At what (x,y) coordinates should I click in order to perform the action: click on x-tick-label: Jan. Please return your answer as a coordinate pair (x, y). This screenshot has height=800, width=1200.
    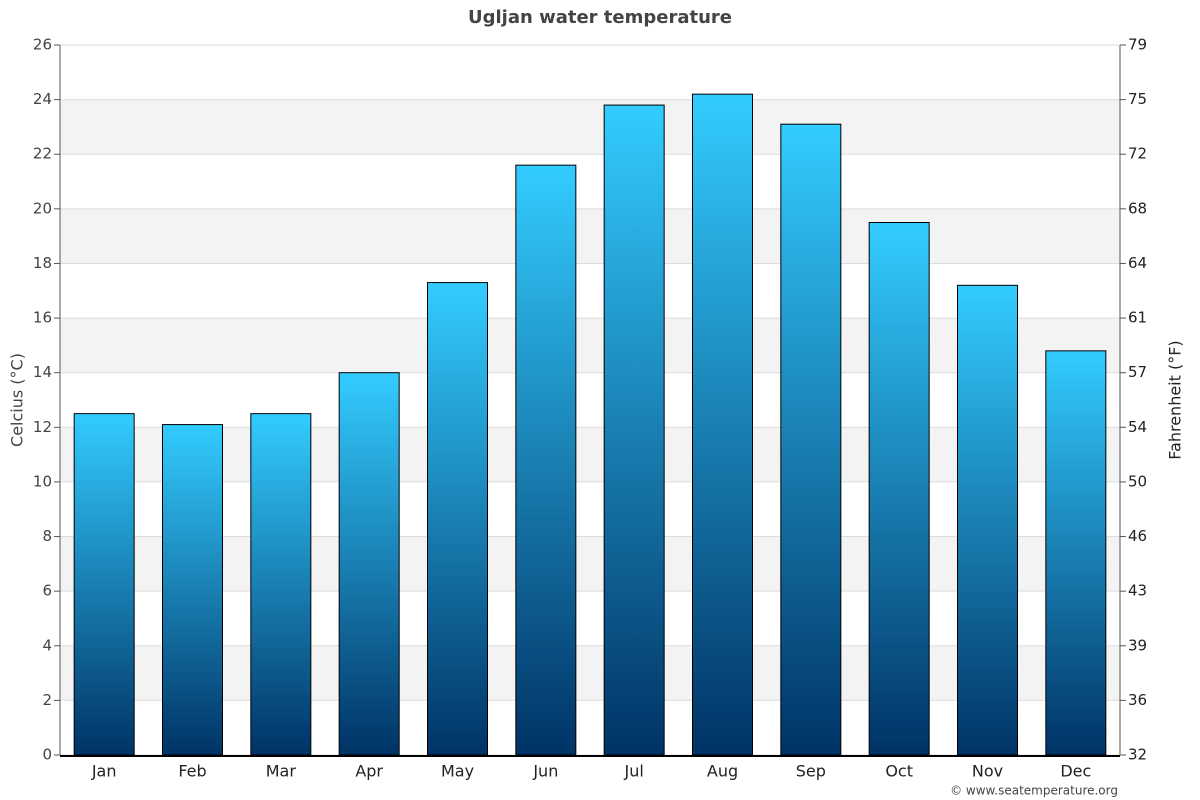
    Looking at the image, I should click on (104, 771).